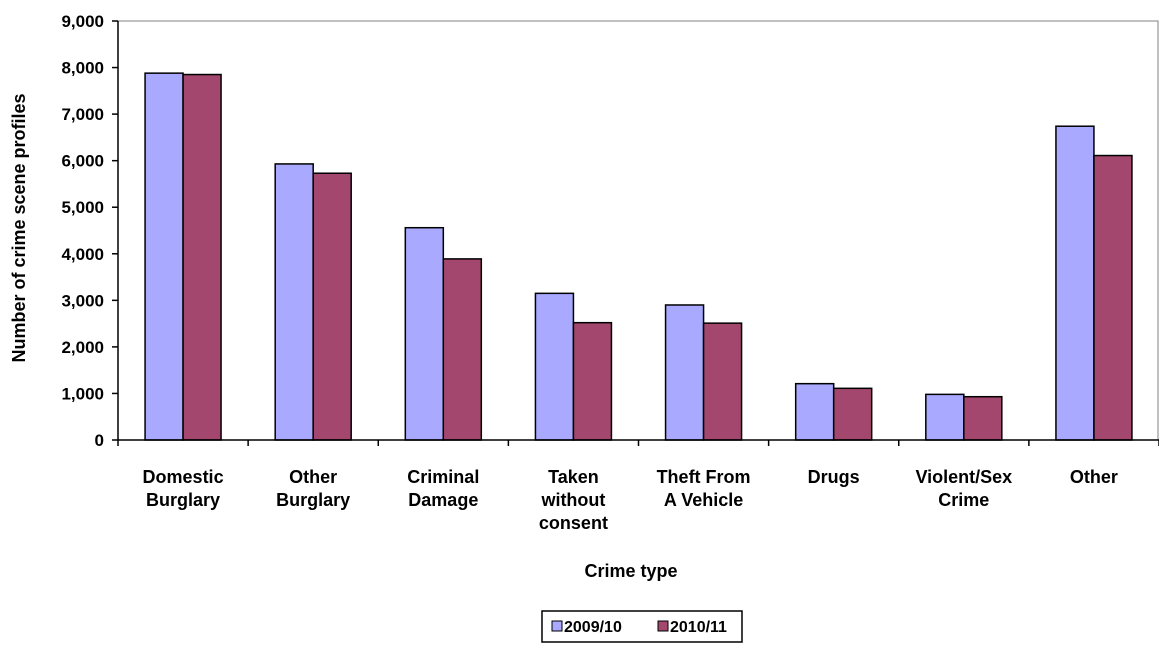 The height and width of the screenshot is (648, 1159). Describe the element at coordinates (573, 477) in the screenshot. I see `category-label-line: Taken` at that location.